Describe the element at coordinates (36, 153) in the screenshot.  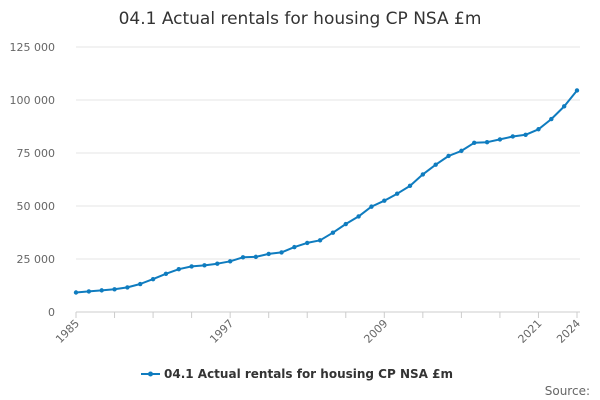
I see `y-tick-label: 75 000` at that location.